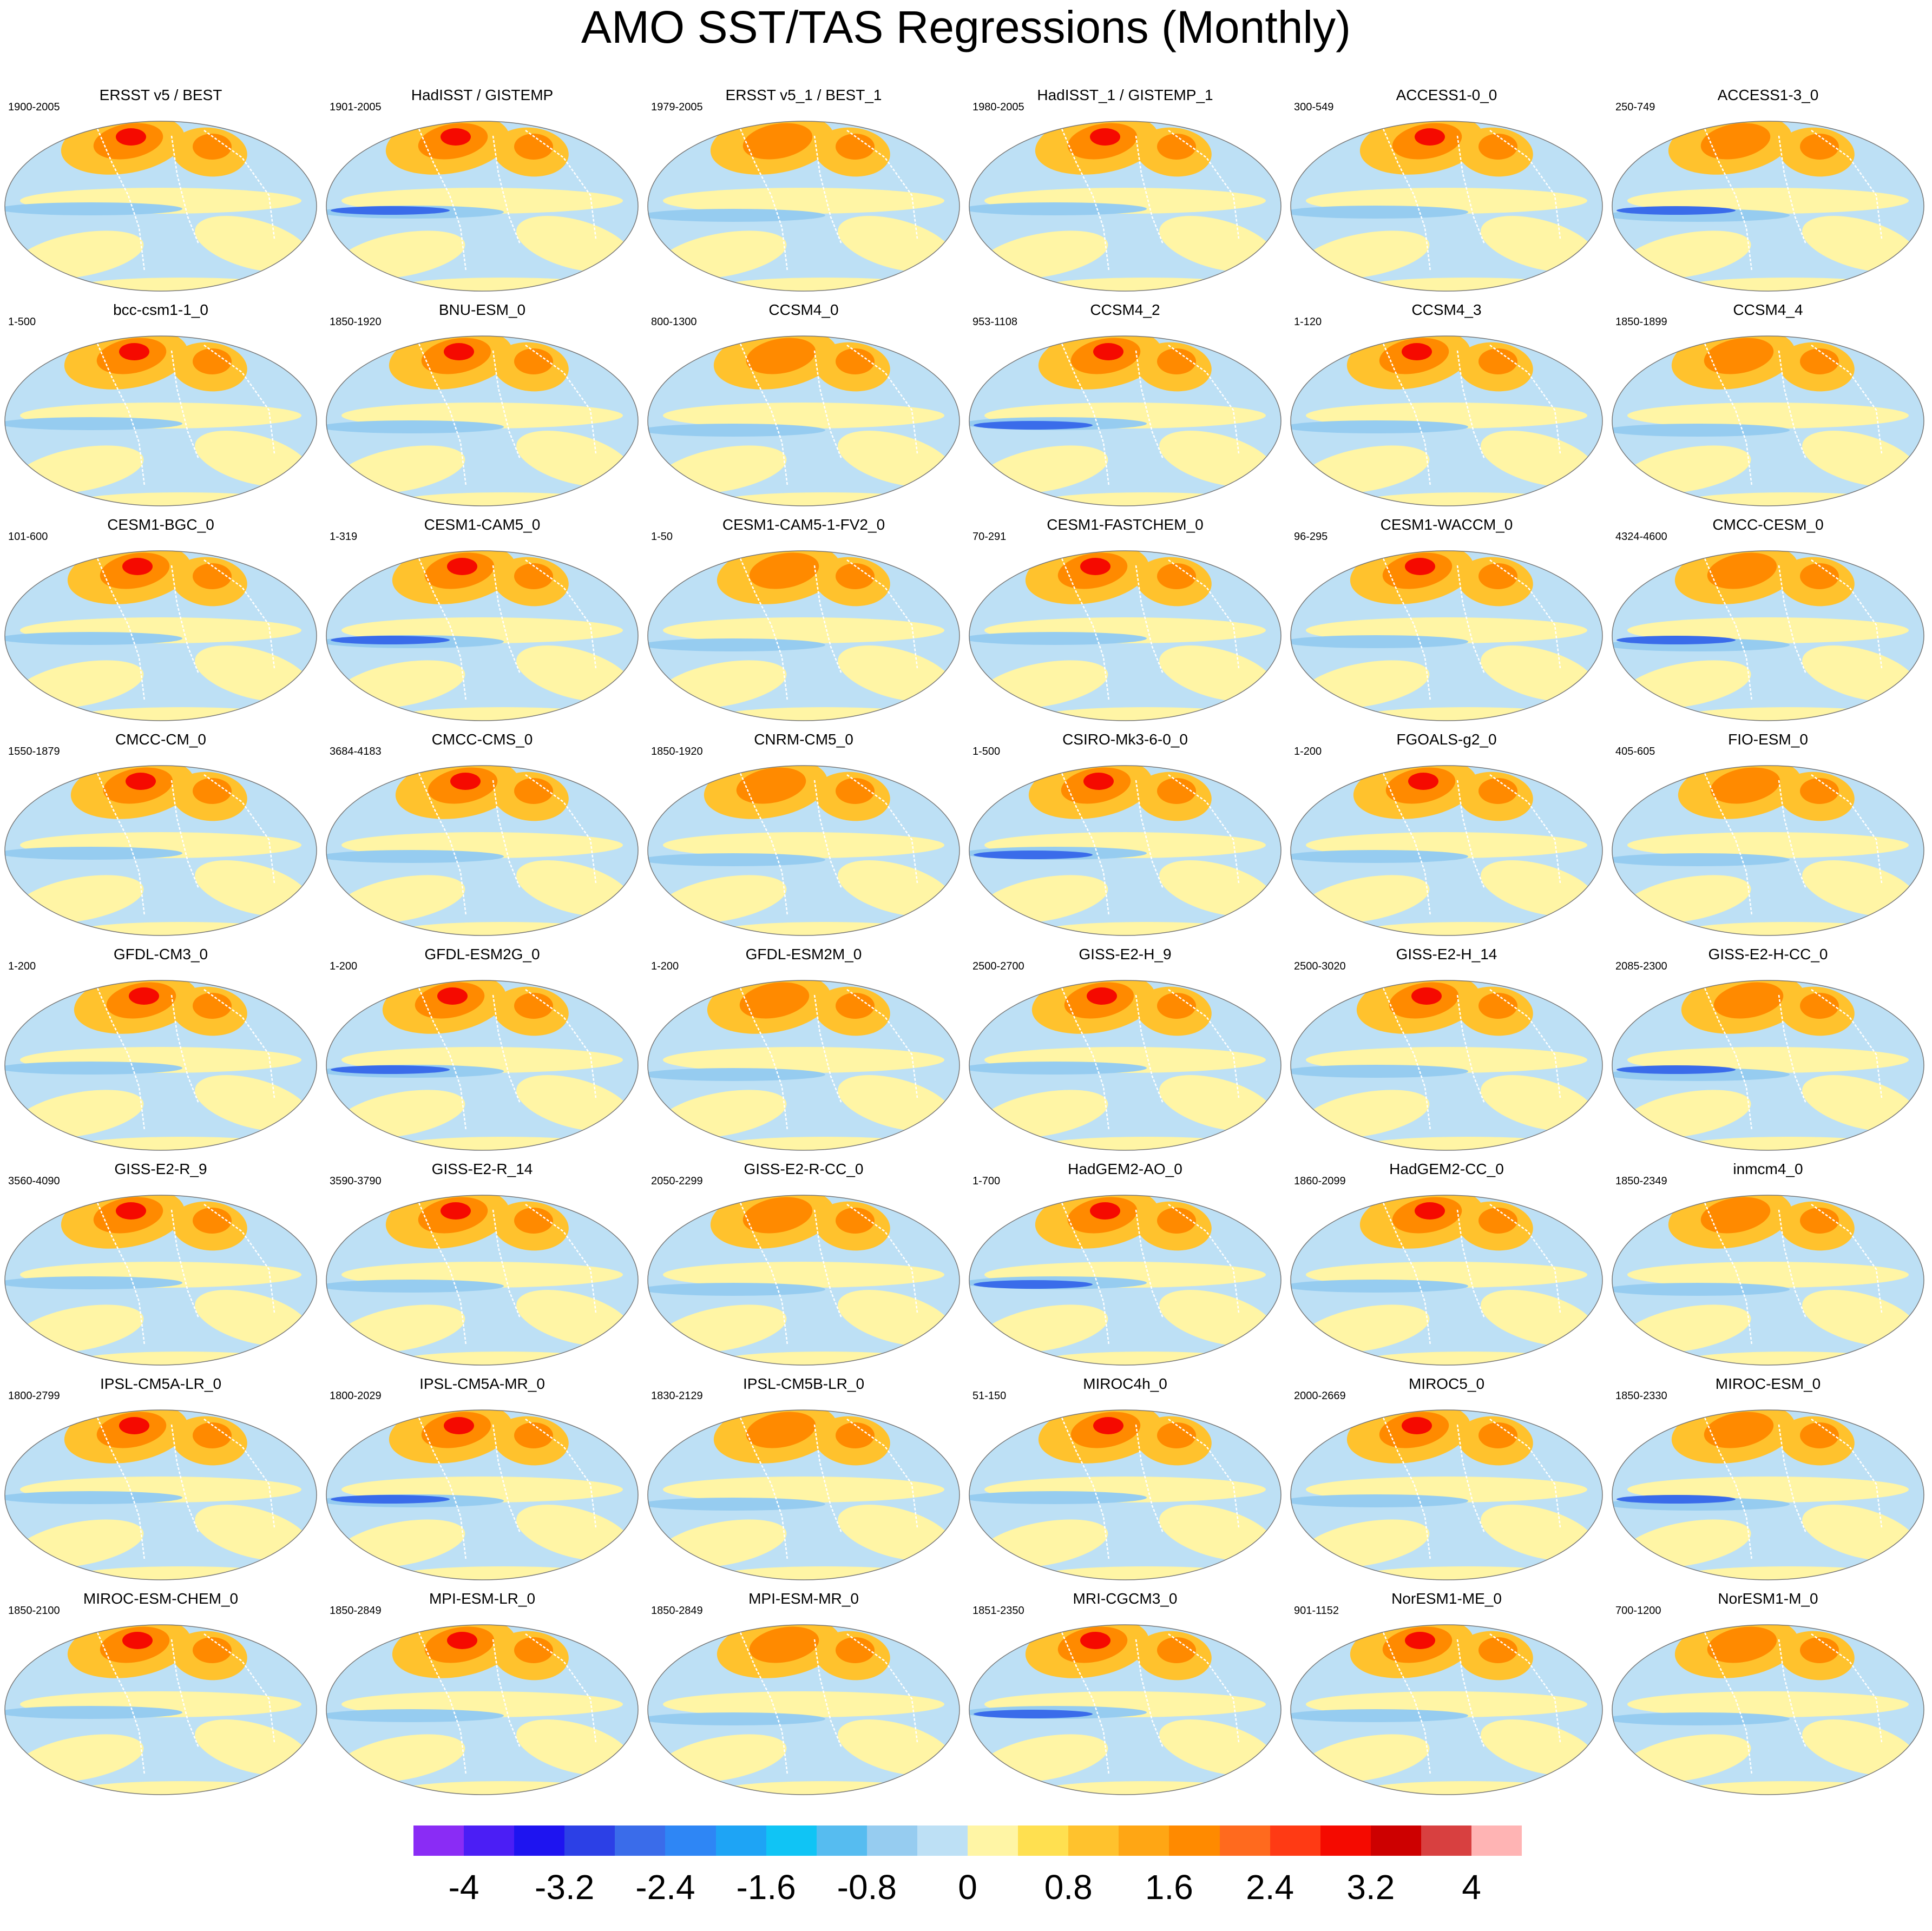 This screenshot has width=1932, height=1931. Describe the element at coordinates (1316, 1611) in the screenshot. I see `panel-years: 901-1152` at that location.